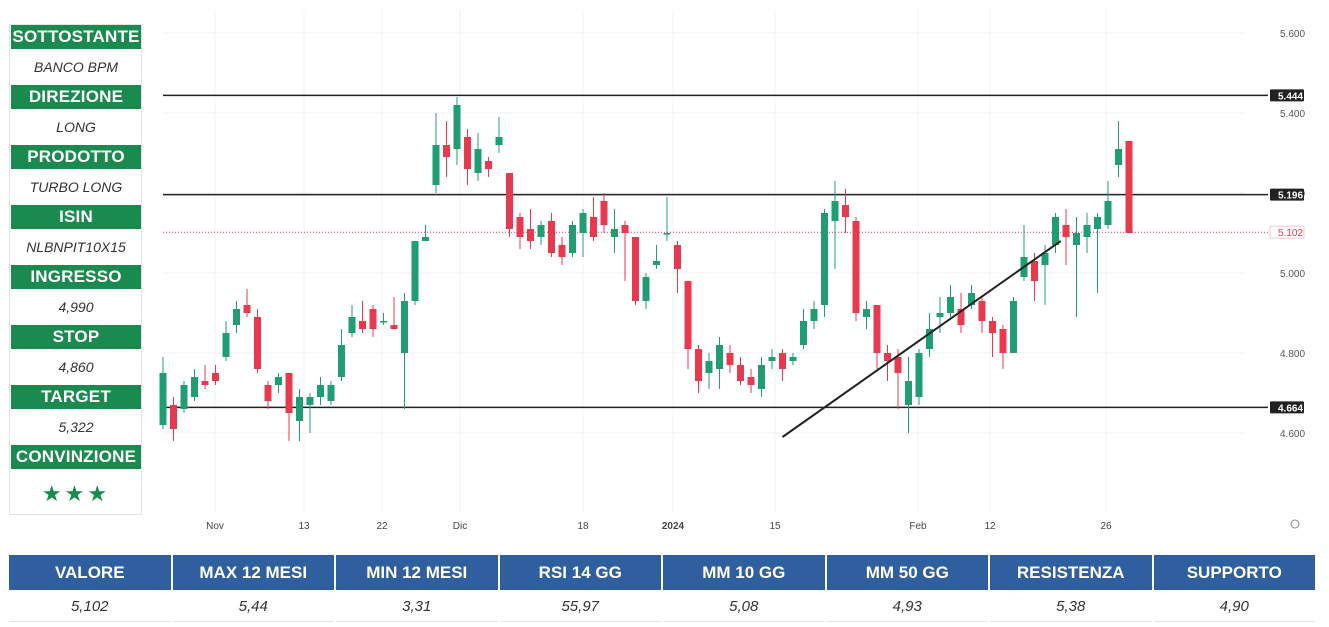  I want to click on x-tick-label: Dic, so click(460, 526).